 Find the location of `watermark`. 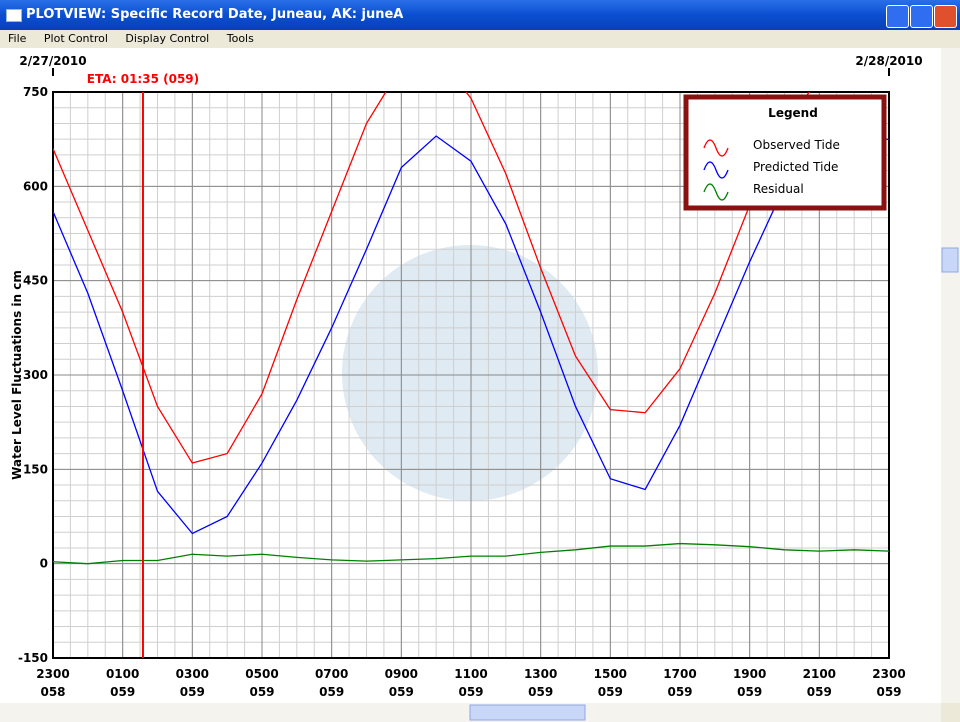

watermark is located at coordinates (470, 373).